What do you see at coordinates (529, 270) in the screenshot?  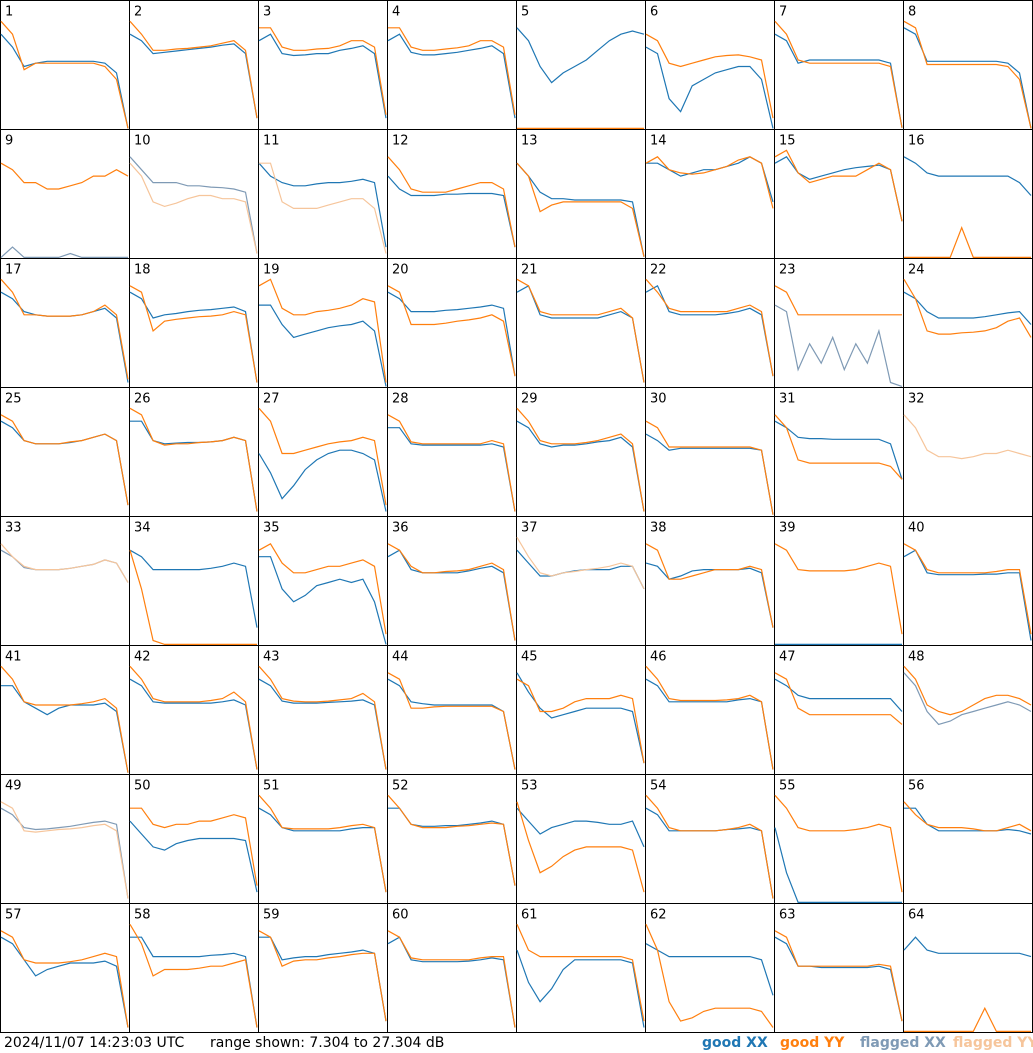 I see `panel-number: 21` at bounding box center [529, 270].